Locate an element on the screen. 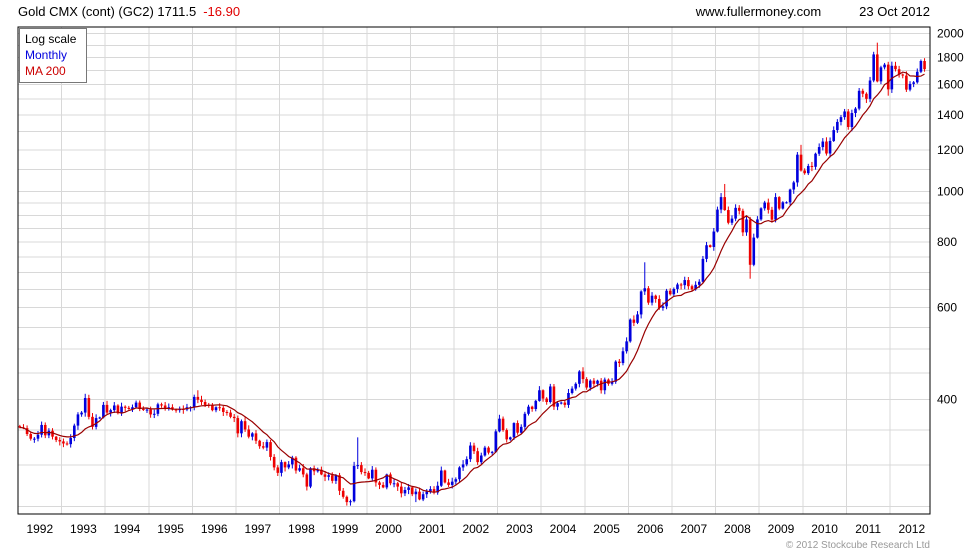  svg-text: 2006 is located at coordinates (650, 529).